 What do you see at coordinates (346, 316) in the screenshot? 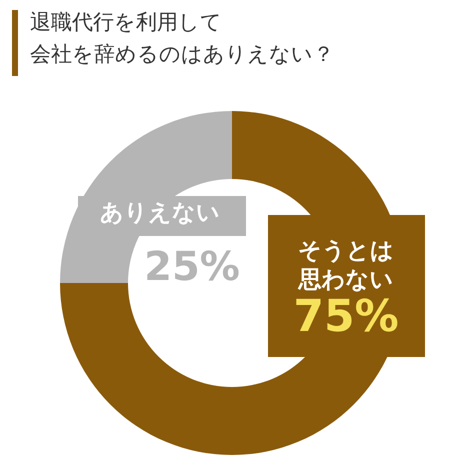
I see `data-label: 75%` at bounding box center [346, 316].